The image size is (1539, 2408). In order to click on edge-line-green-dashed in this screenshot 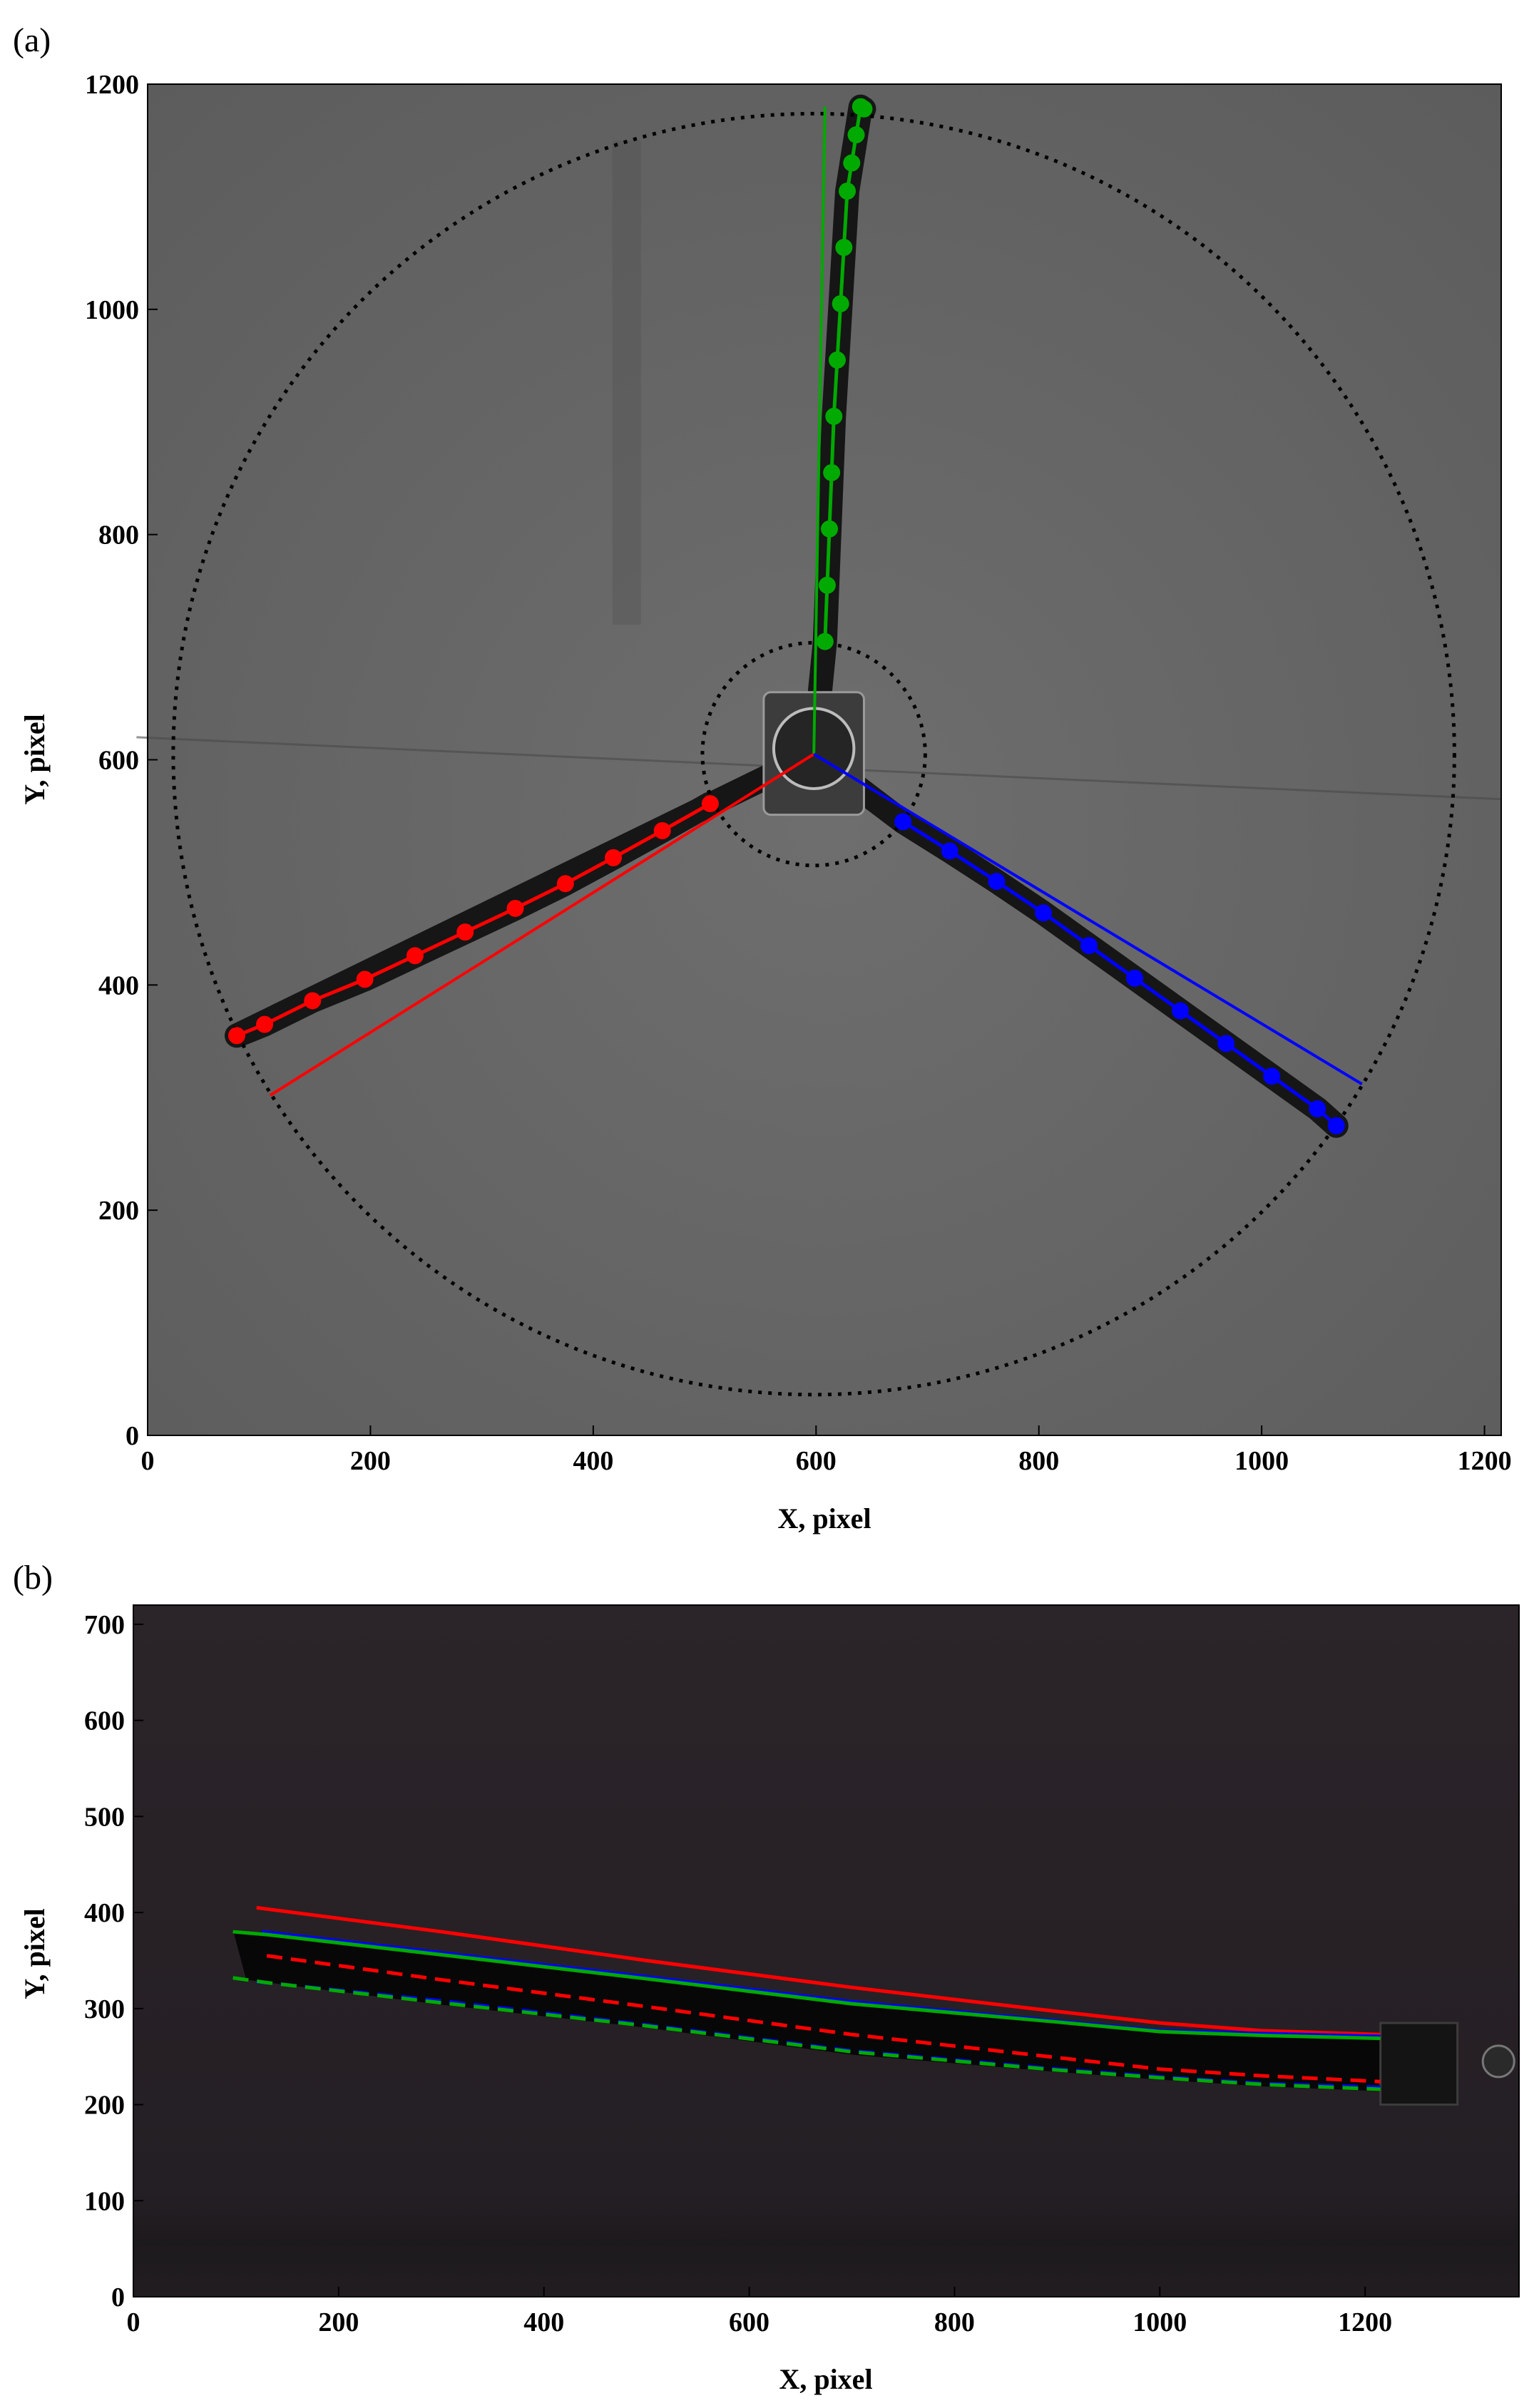, I will do `click(806, 2033)`.